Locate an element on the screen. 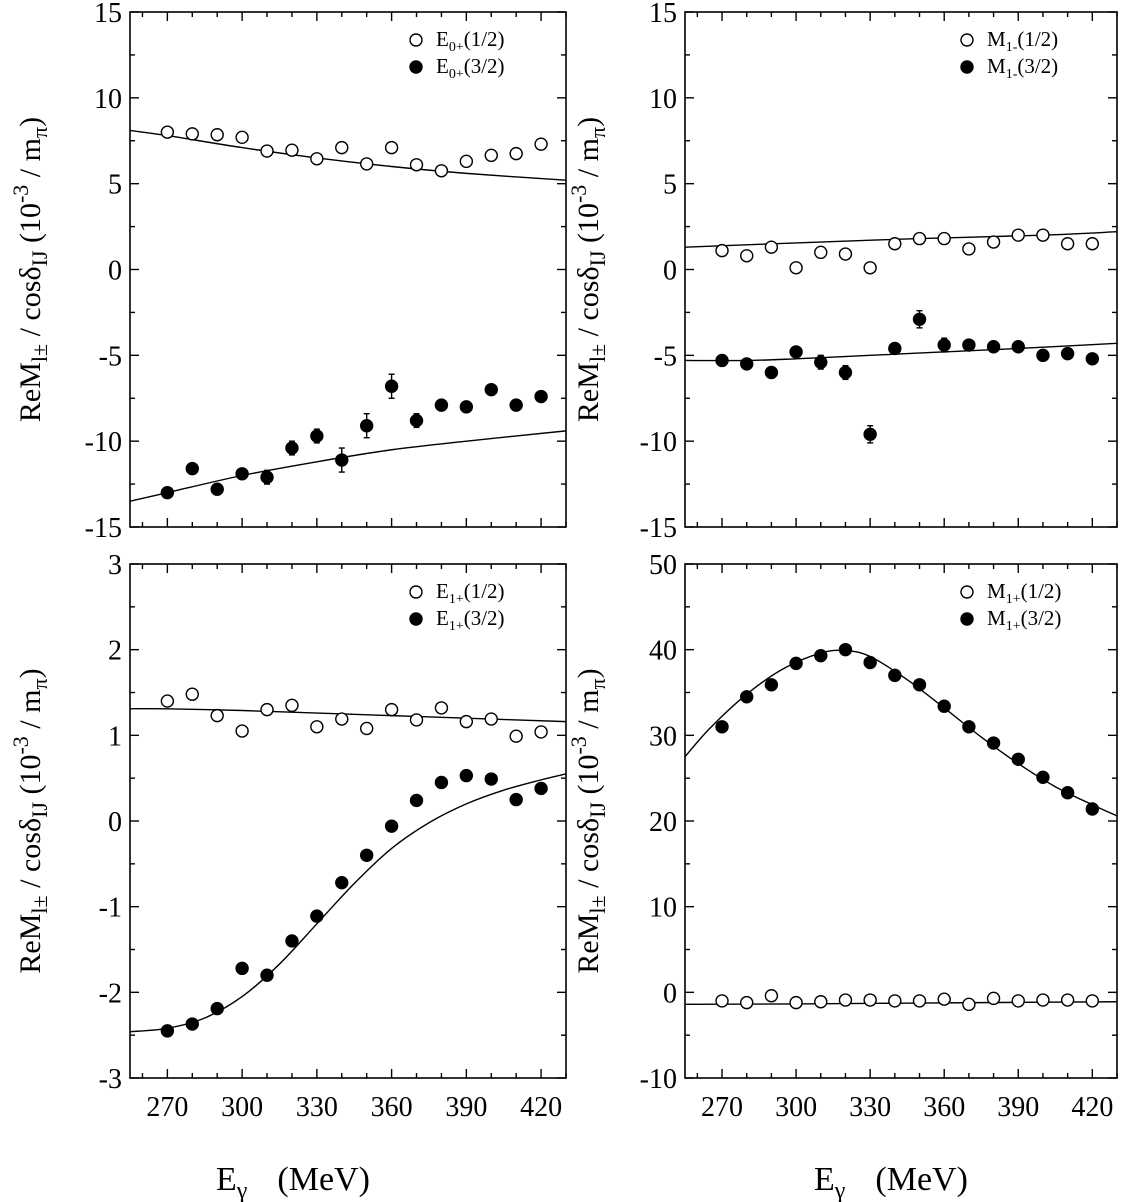 The height and width of the screenshot is (1202, 1127). x-tick-label: 420 is located at coordinates (541, 1107).